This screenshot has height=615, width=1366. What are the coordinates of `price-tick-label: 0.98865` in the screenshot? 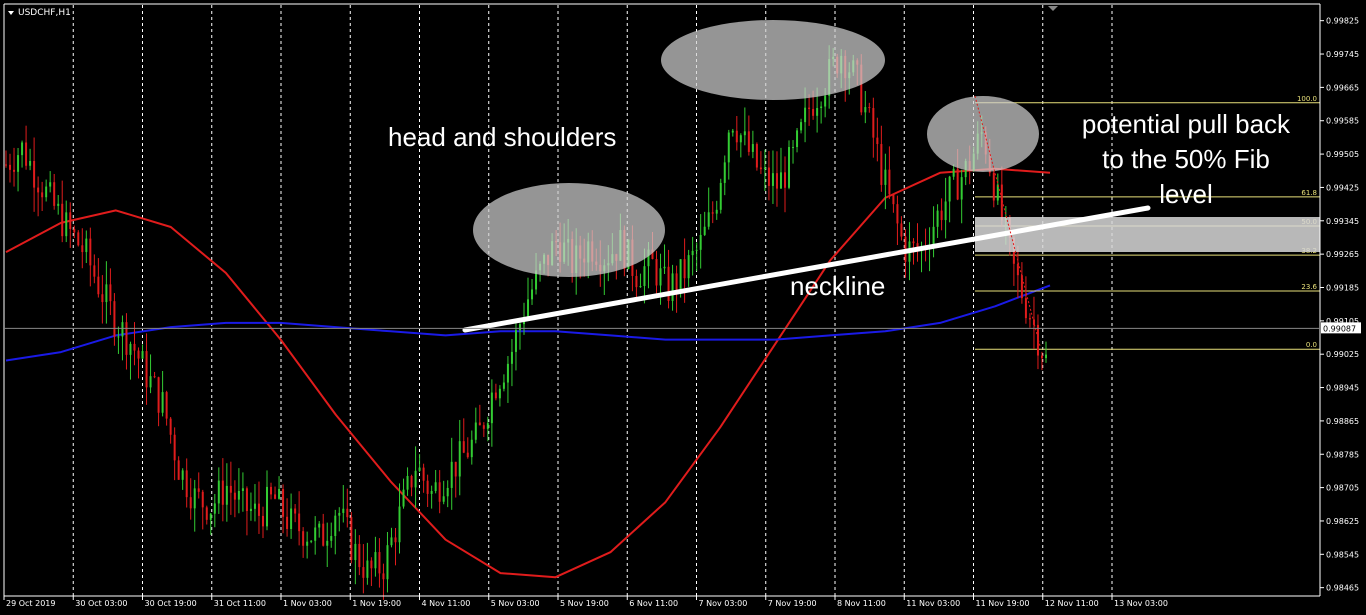 It's located at (1342, 421).